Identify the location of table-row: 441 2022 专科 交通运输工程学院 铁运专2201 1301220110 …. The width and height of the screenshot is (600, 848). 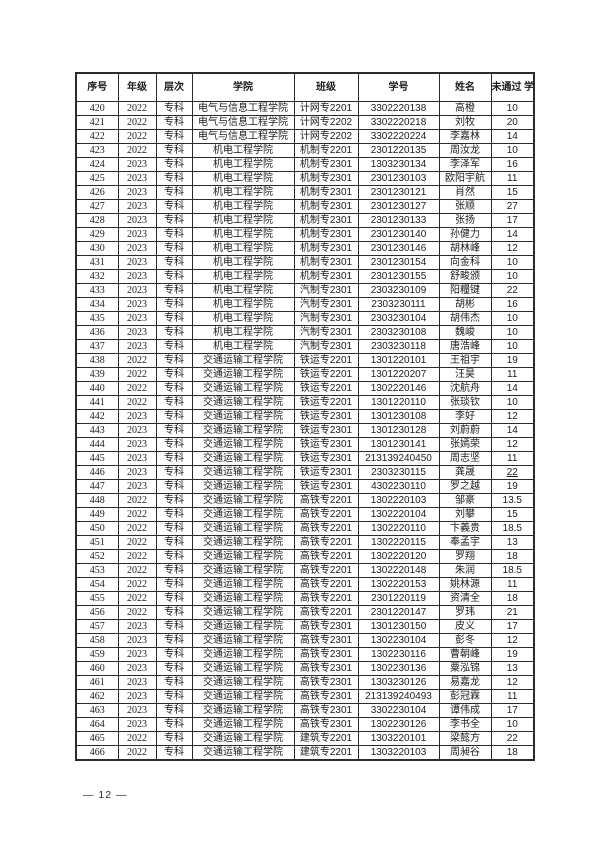
(305, 402).